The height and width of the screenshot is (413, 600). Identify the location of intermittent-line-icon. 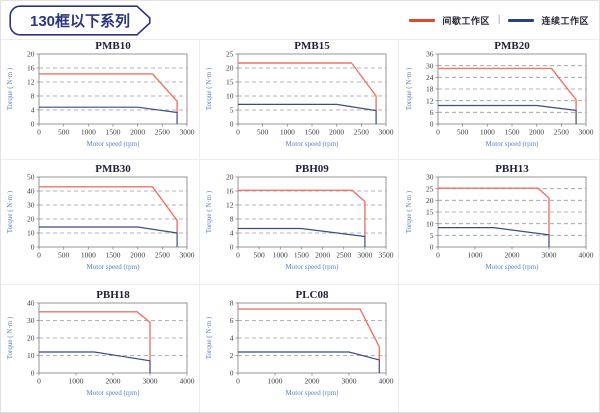
(422, 20).